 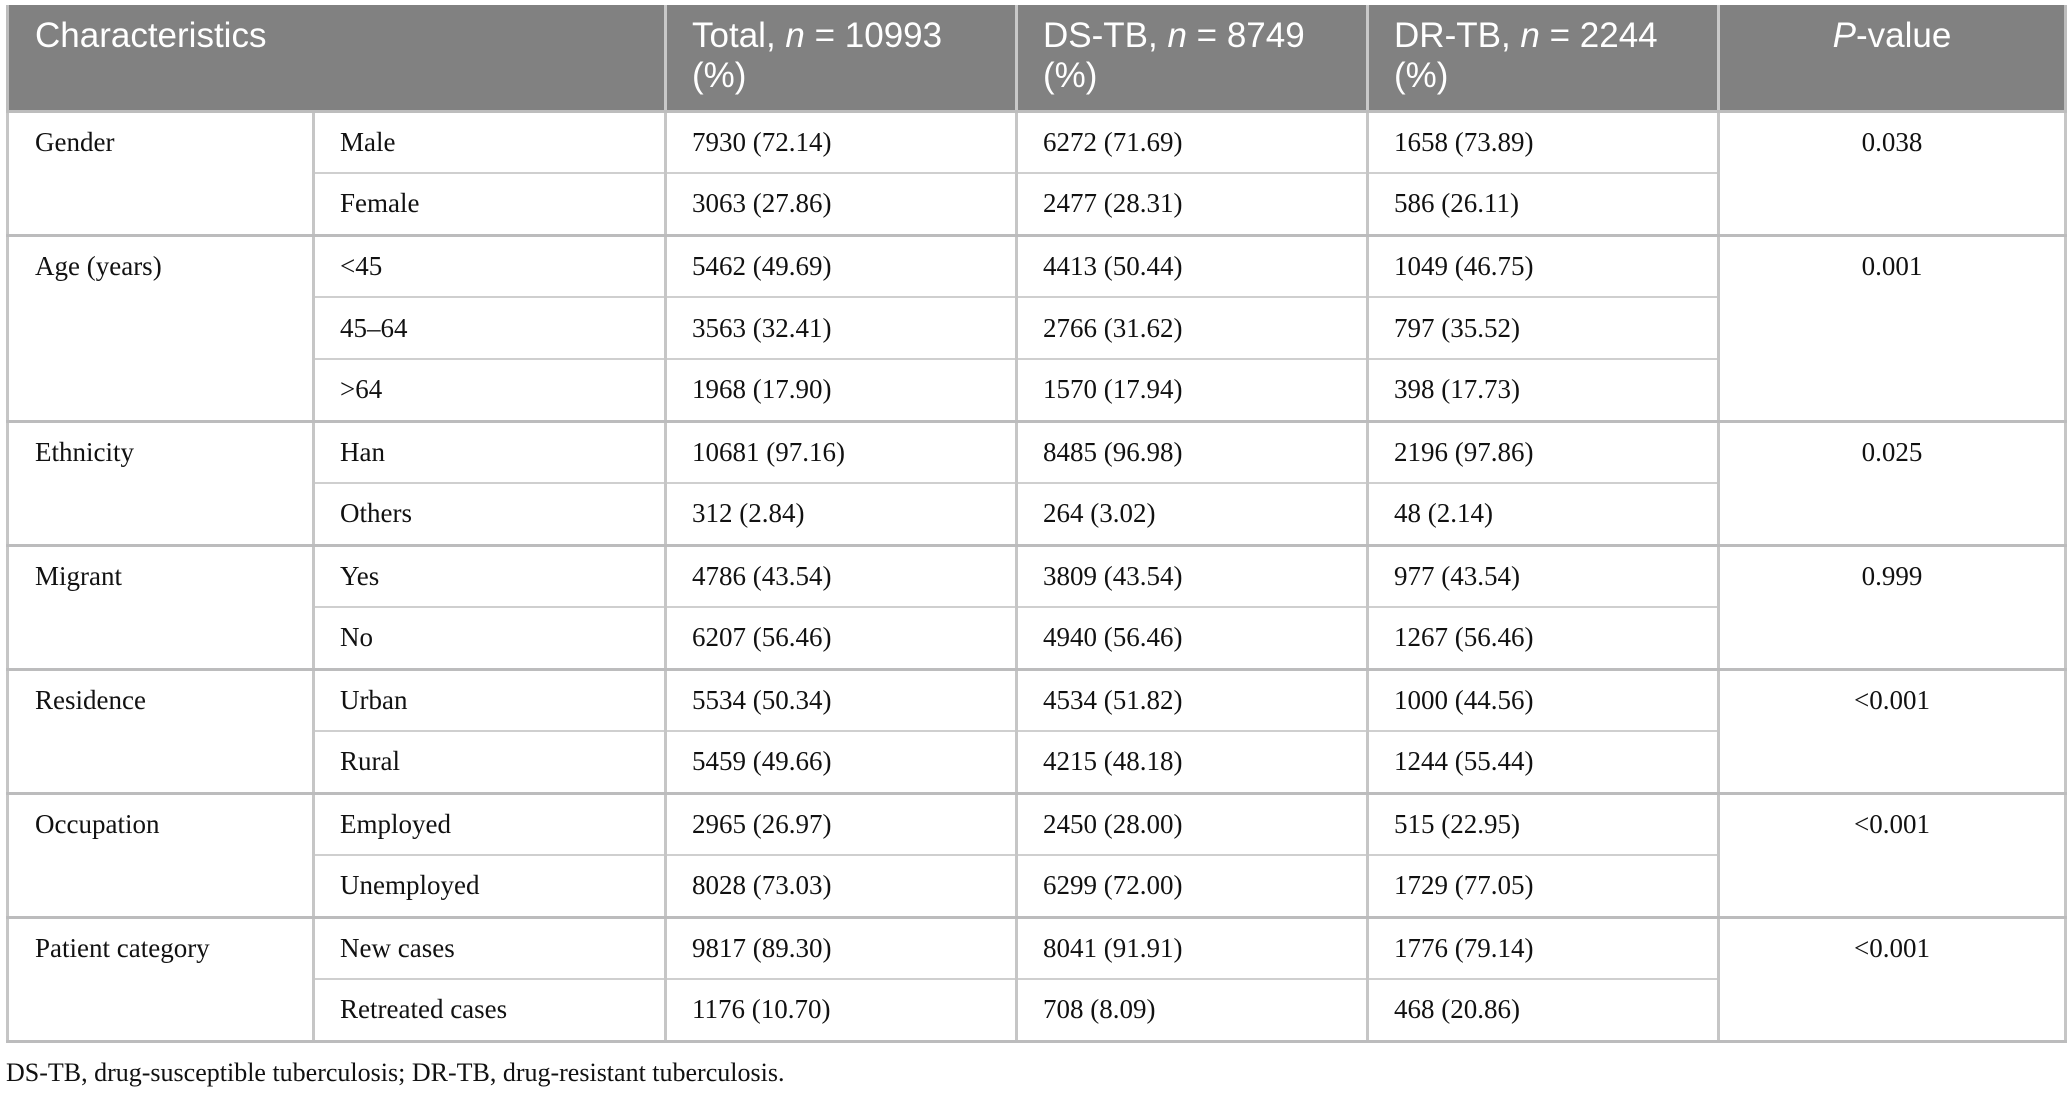 What do you see at coordinates (151, 35) in the screenshot?
I see `header-characteristics-label: Characteristics` at bounding box center [151, 35].